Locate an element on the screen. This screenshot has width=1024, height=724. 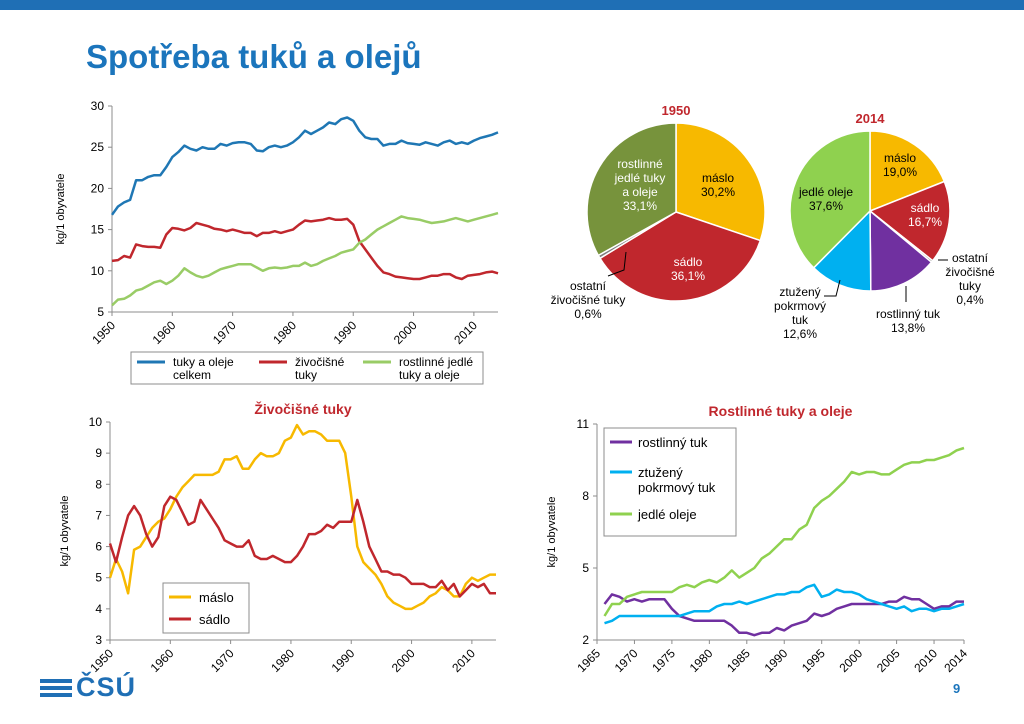
pie1950-slice-label-3: 33,1% is located at coordinates (640, 206).